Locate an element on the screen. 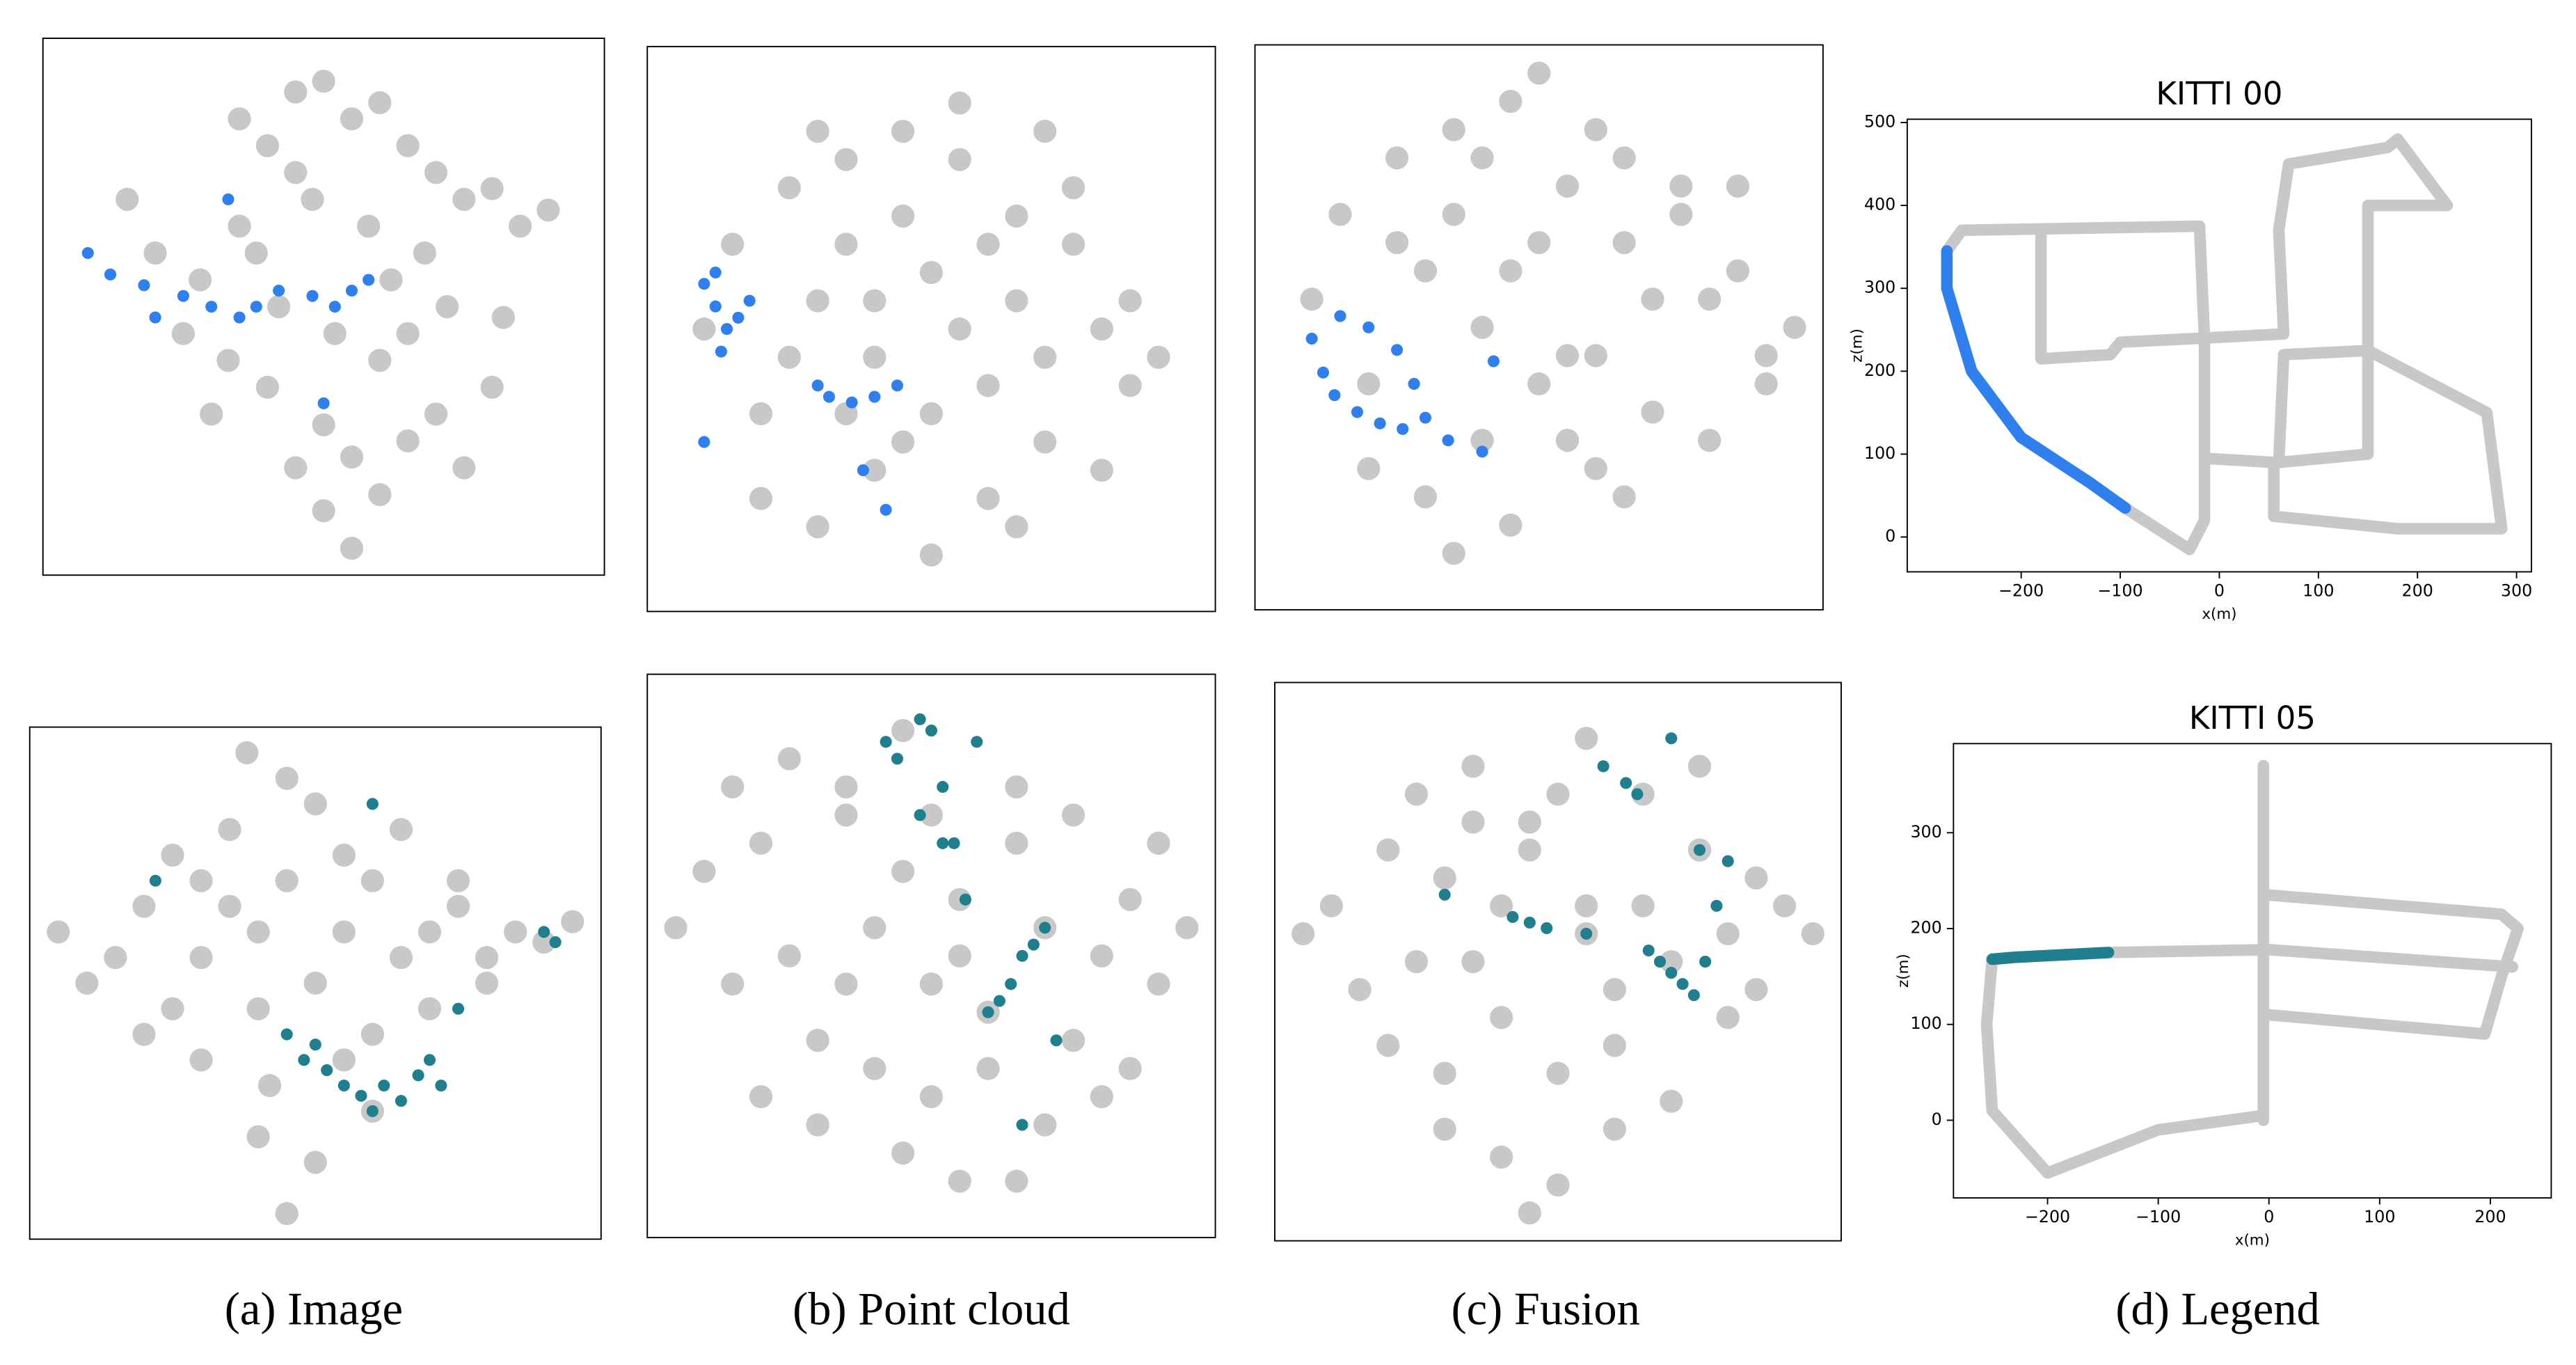  x-tick-label: 200 is located at coordinates (2490, 1216).